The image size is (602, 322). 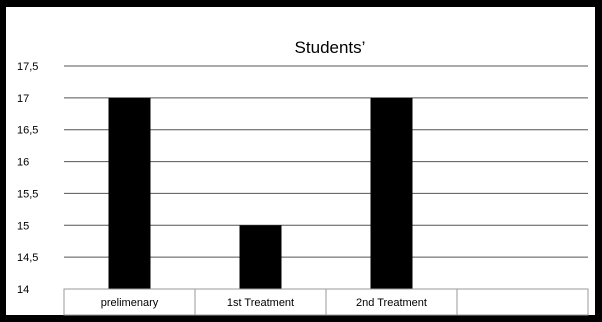 What do you see at coordinates (130, 303) in the screenshot?
I see `category-label: prelimenary` at bounding box center [130, 303].